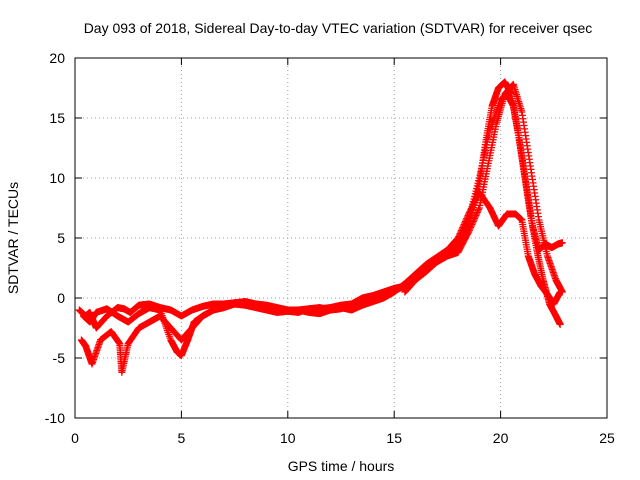 The height and width of the screenshot is (480, 640). What do you see at coordinates (55, 418) in the screenshot?
I see `y-tick-label: -10` at bounding box center [55, 418].